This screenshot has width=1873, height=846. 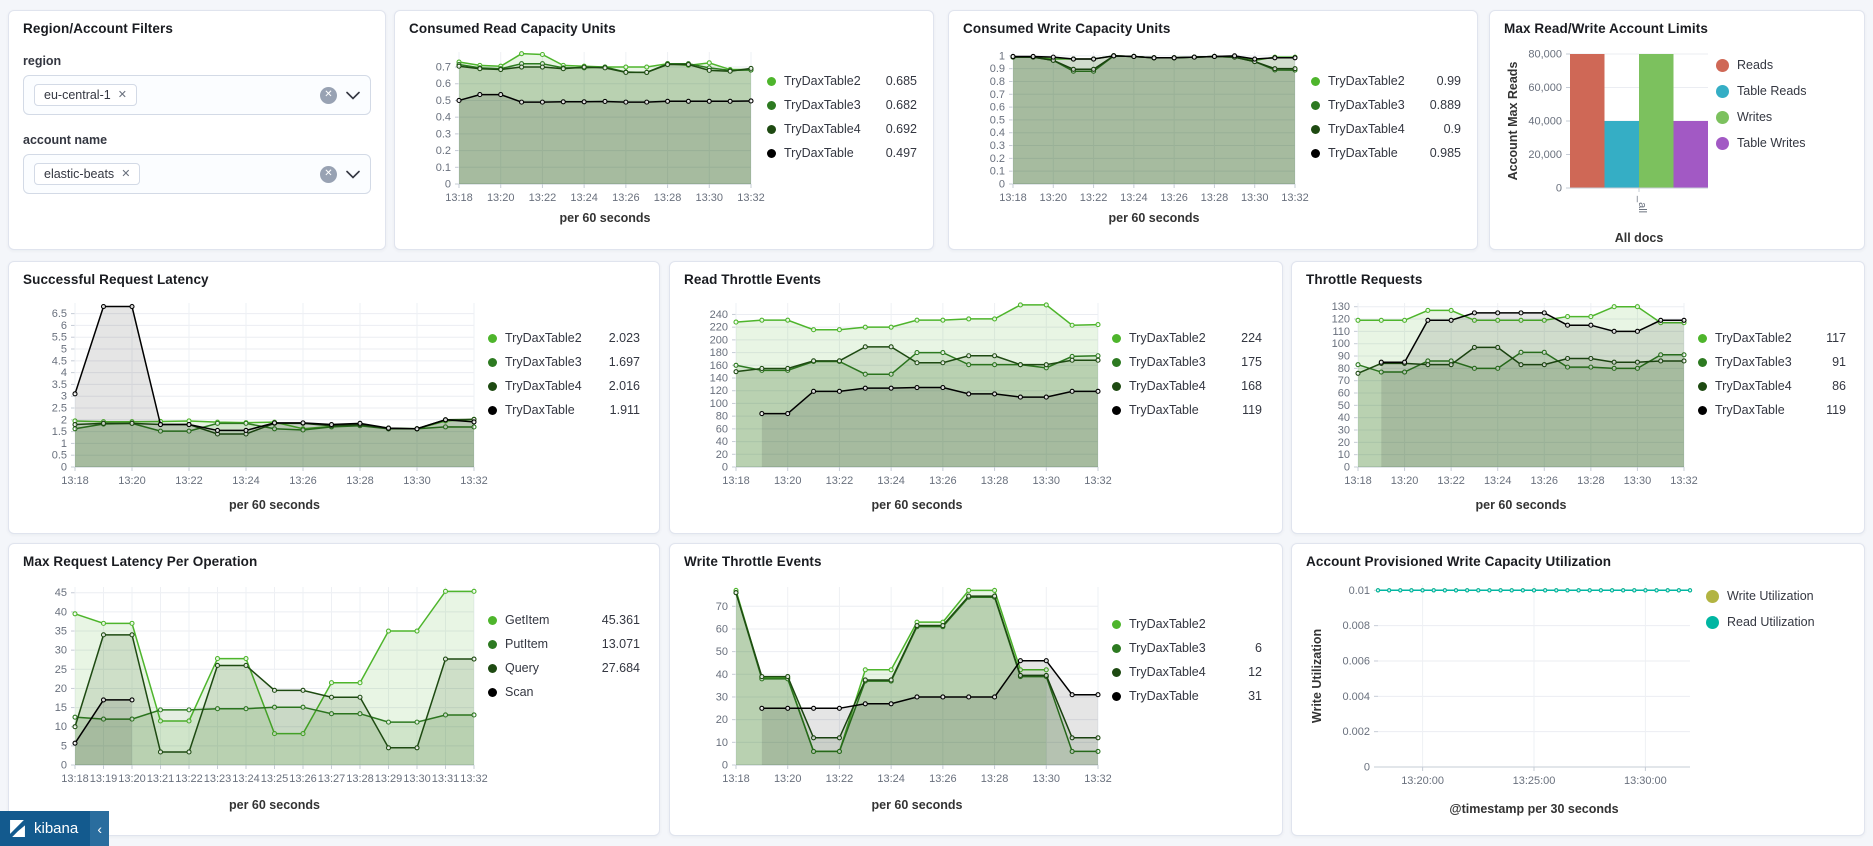 I want to click on legend-item-trydaxtable3: TryDaxTable3 91, so click(x=1772, y=362).